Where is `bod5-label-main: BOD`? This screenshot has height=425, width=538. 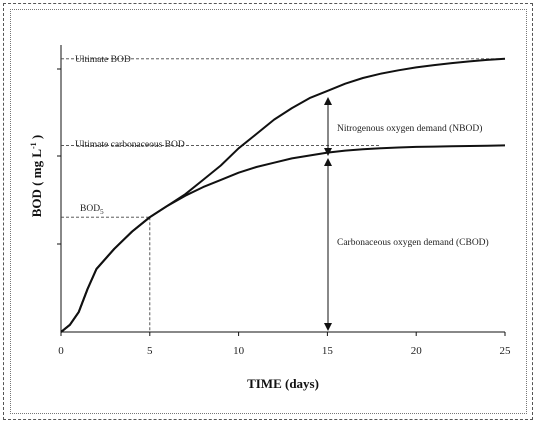 bod5-label-main: BOD is located at coordinates (90, 209).